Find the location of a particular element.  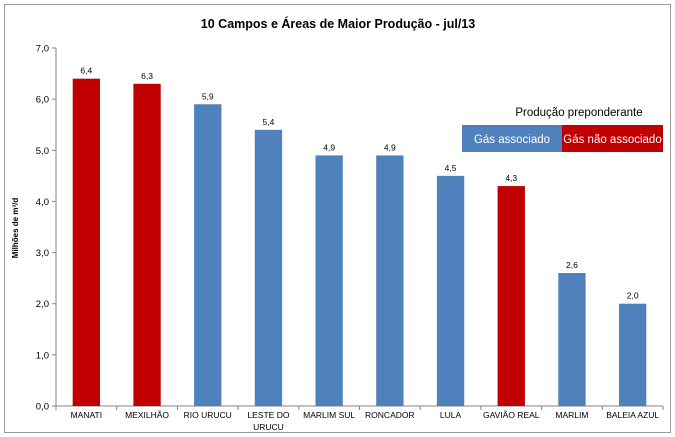

legend-label-nao: Gás não associado is located at coordinates (612, 140).